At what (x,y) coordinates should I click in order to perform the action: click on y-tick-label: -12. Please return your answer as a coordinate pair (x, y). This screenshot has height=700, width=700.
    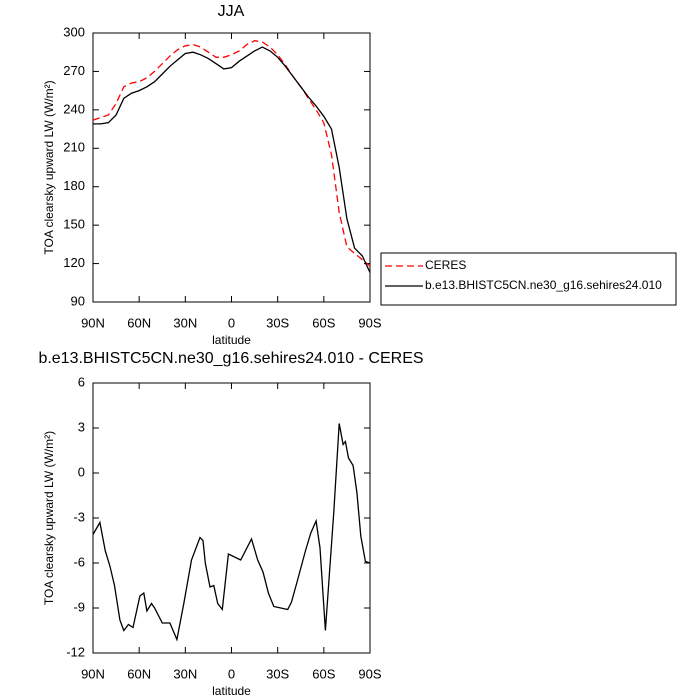
    Looking at the image, I should click on (75, 651).